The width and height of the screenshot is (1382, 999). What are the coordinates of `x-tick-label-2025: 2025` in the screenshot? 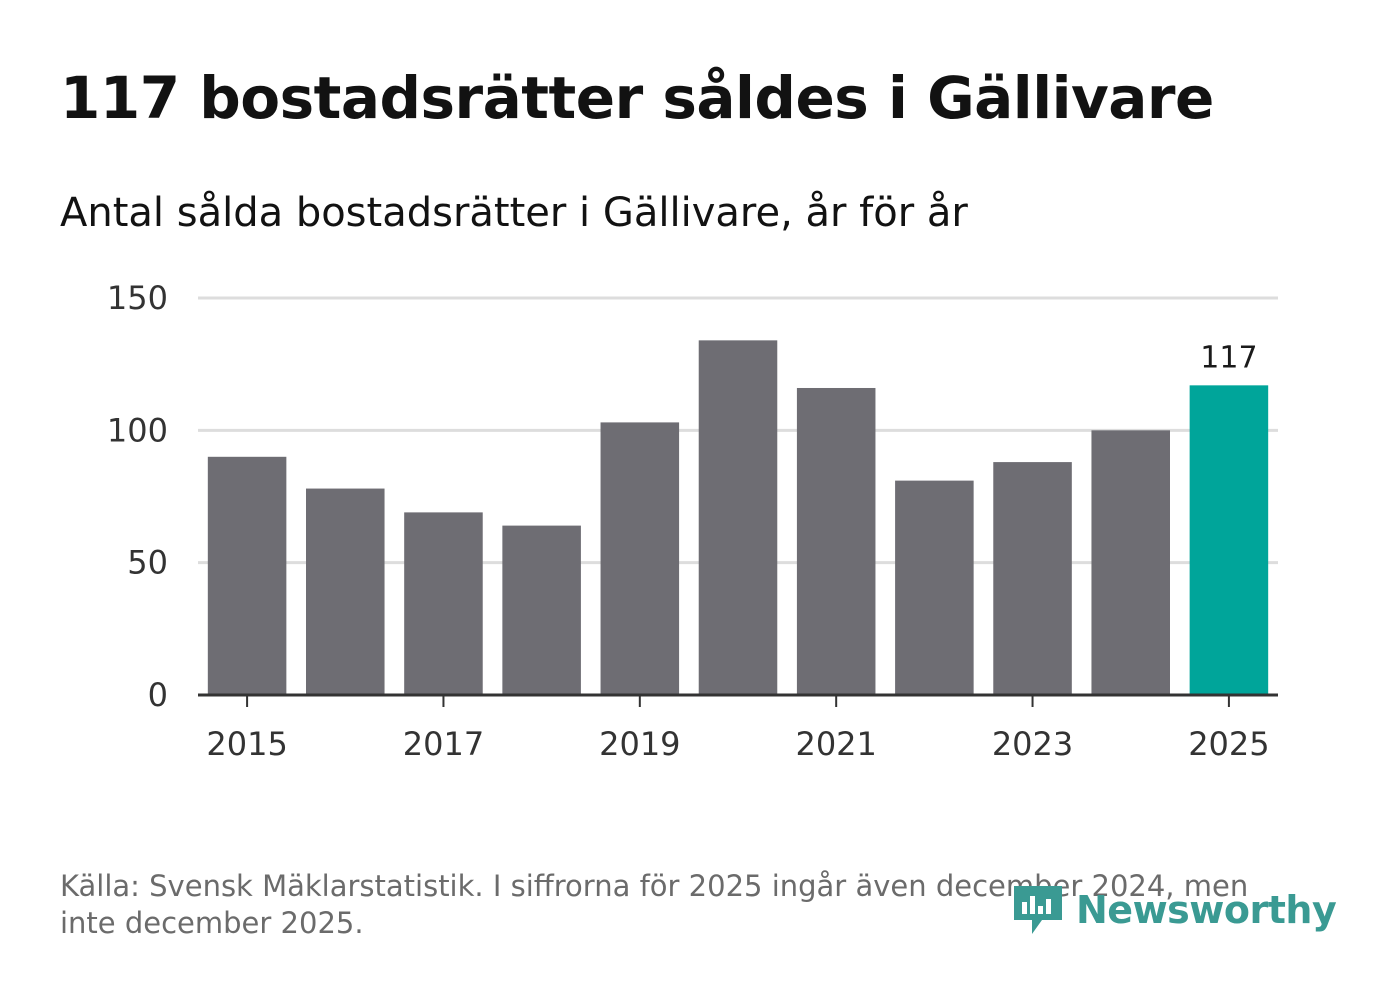 It's located at (1228, 744).